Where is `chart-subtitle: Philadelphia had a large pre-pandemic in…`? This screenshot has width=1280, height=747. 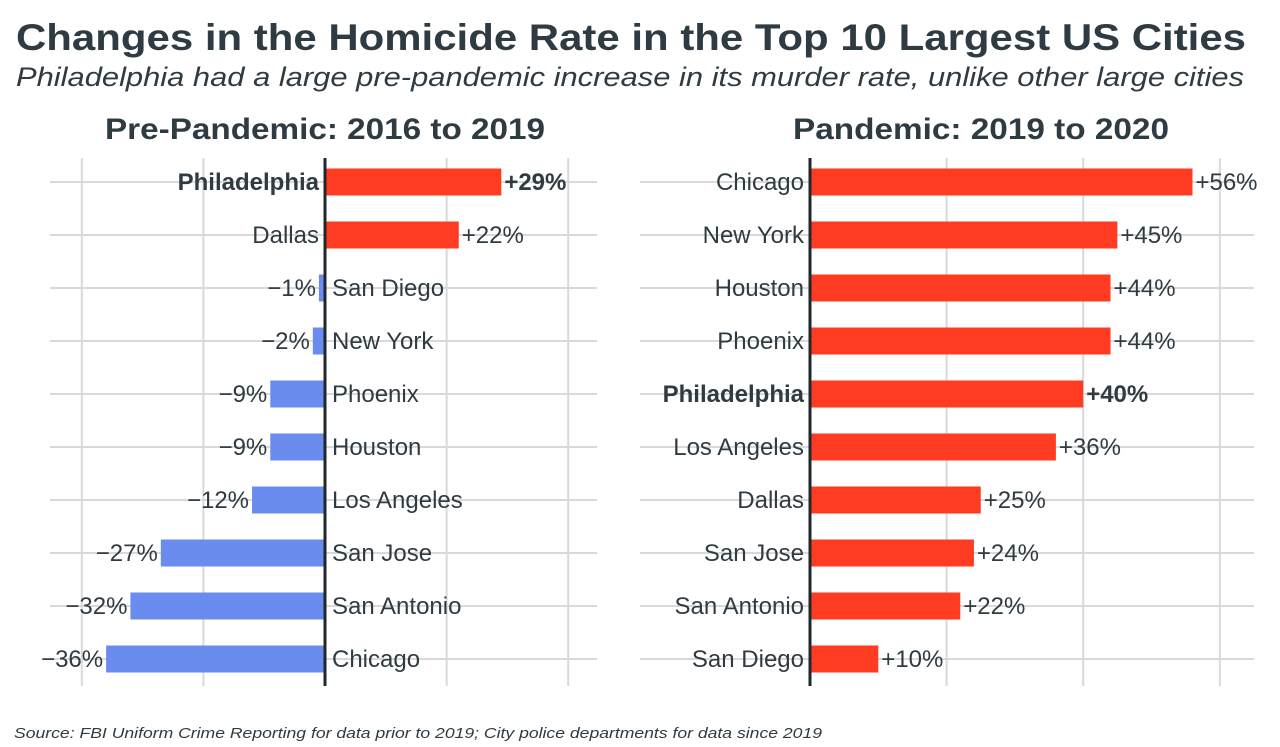
chart-subtitle: Philadelphia had a large pre-pandemic in… is located at coordinates (630, 77).